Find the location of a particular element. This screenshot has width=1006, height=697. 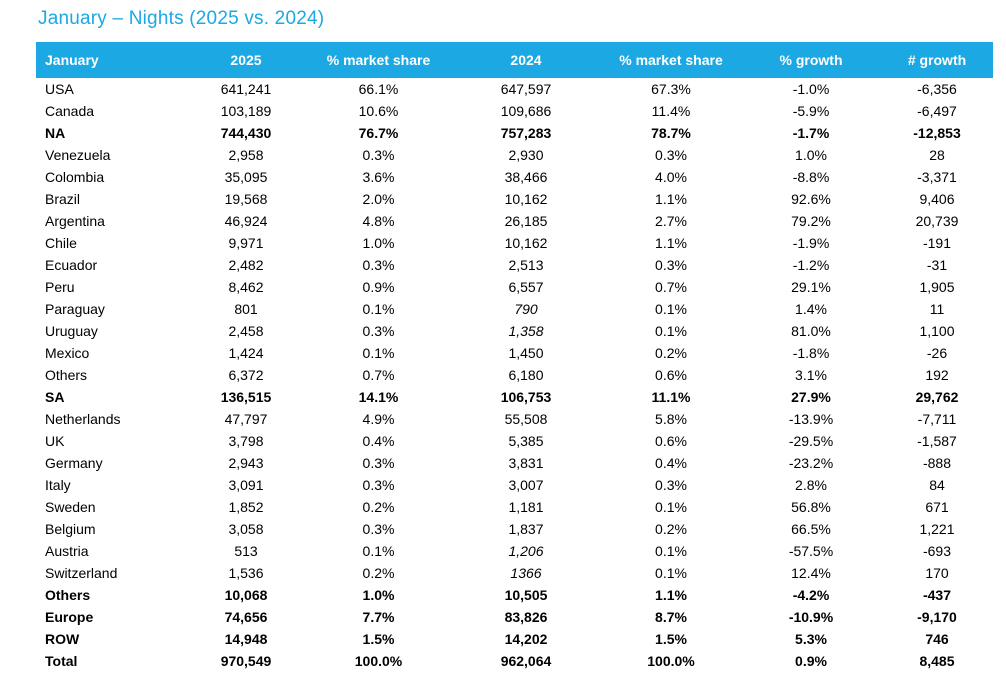

table-row: Switzerland 1,536 0.2% 1366 0.1% 12.4% 170 is located at coordinates (514, 573).